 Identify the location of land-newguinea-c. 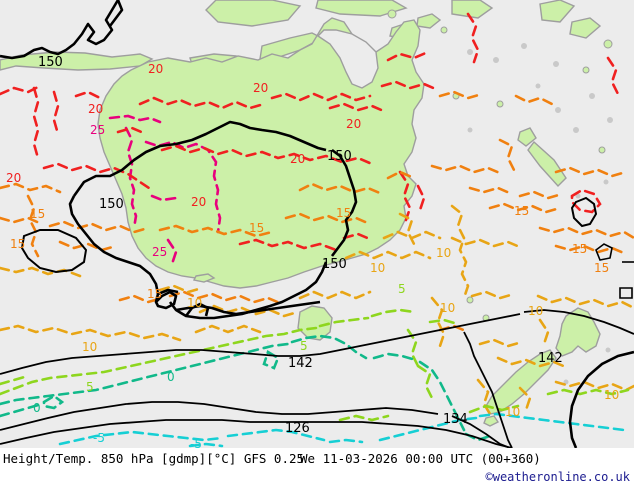
(361, 8).